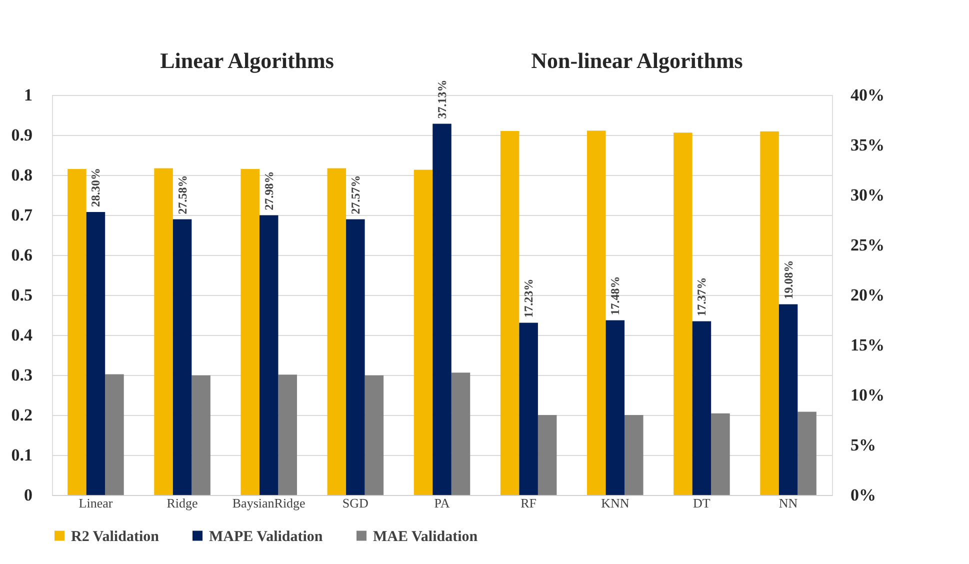 Image resolution: width=969 pixels, height=564 pixels. I want to click on y-tick-label: 0.9, so click(21, 135).